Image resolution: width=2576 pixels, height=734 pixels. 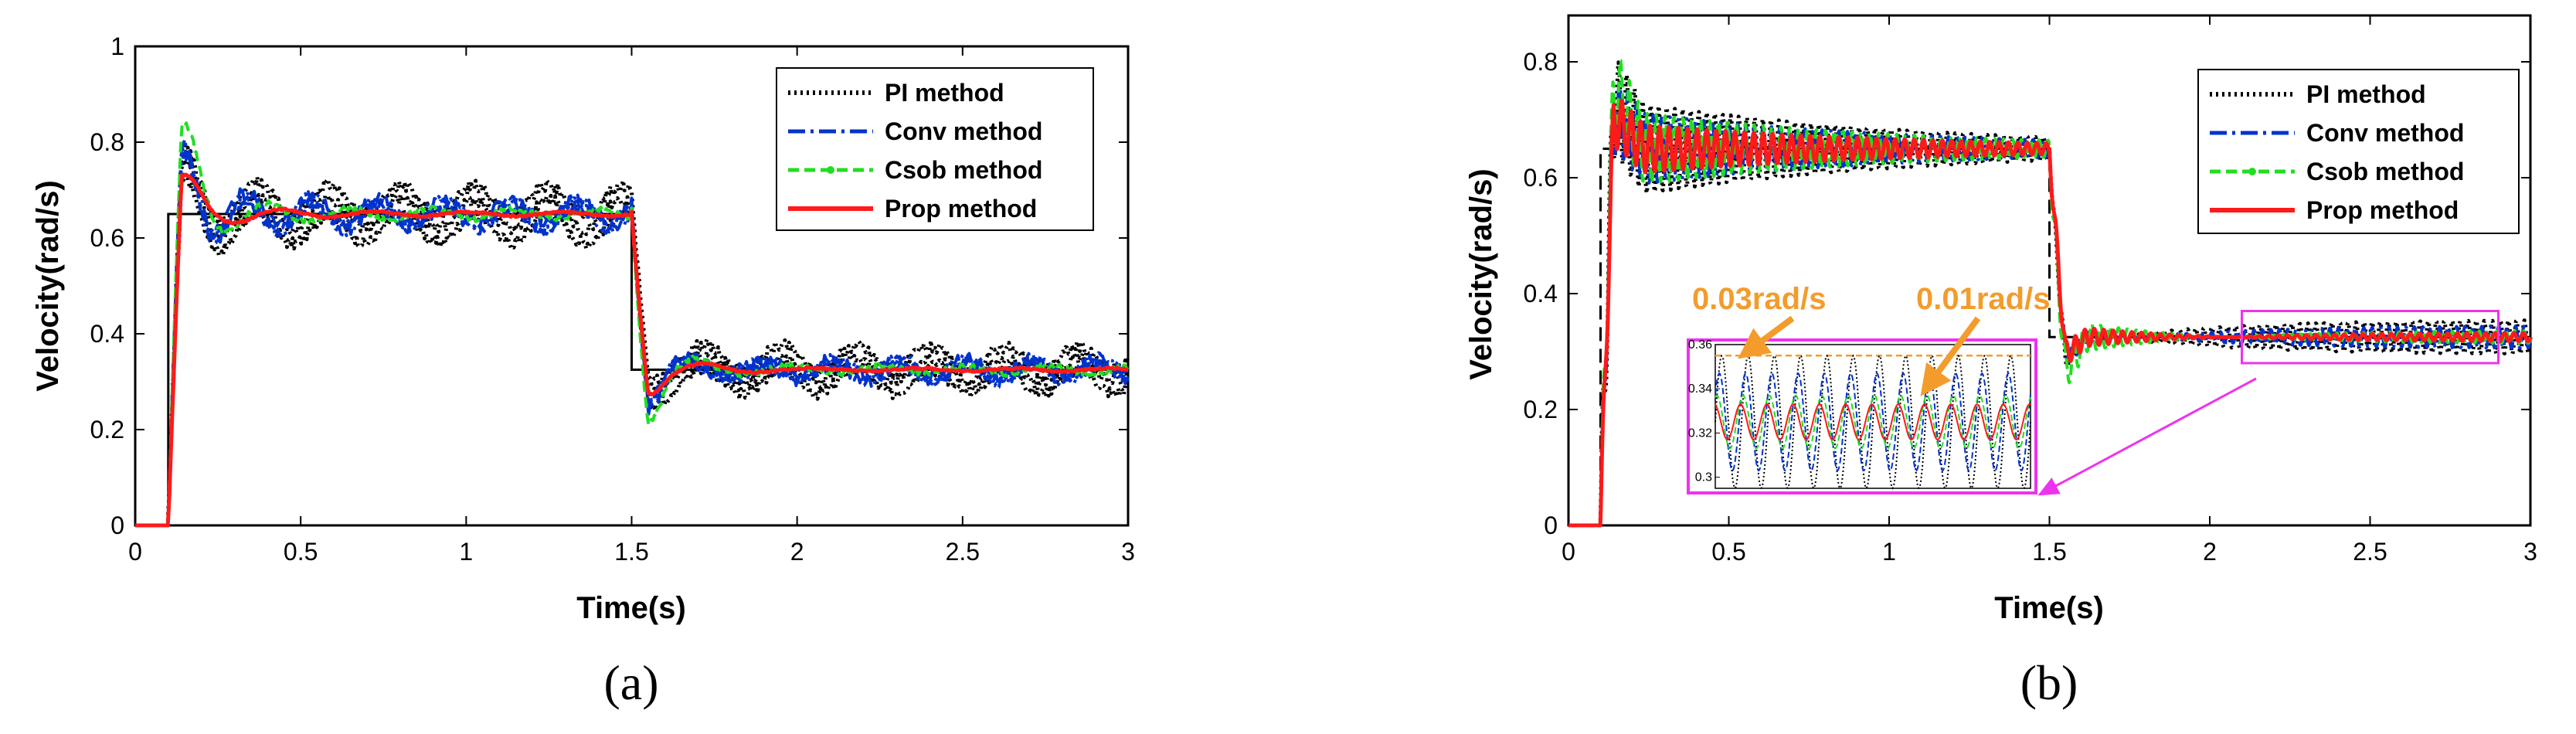 I want to click on inset-tick-label: 0.36, so click(x=1700, y=345).